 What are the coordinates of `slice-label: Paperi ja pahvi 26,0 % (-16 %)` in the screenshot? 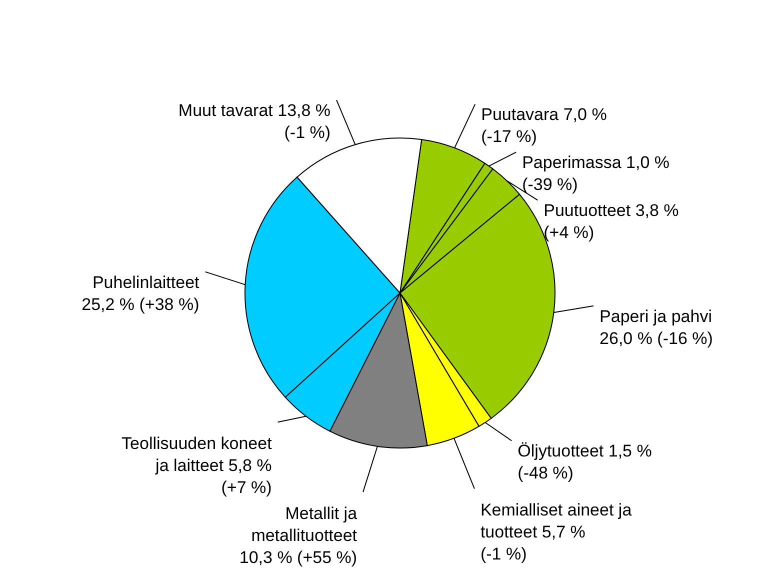 It's located at (656, 327).